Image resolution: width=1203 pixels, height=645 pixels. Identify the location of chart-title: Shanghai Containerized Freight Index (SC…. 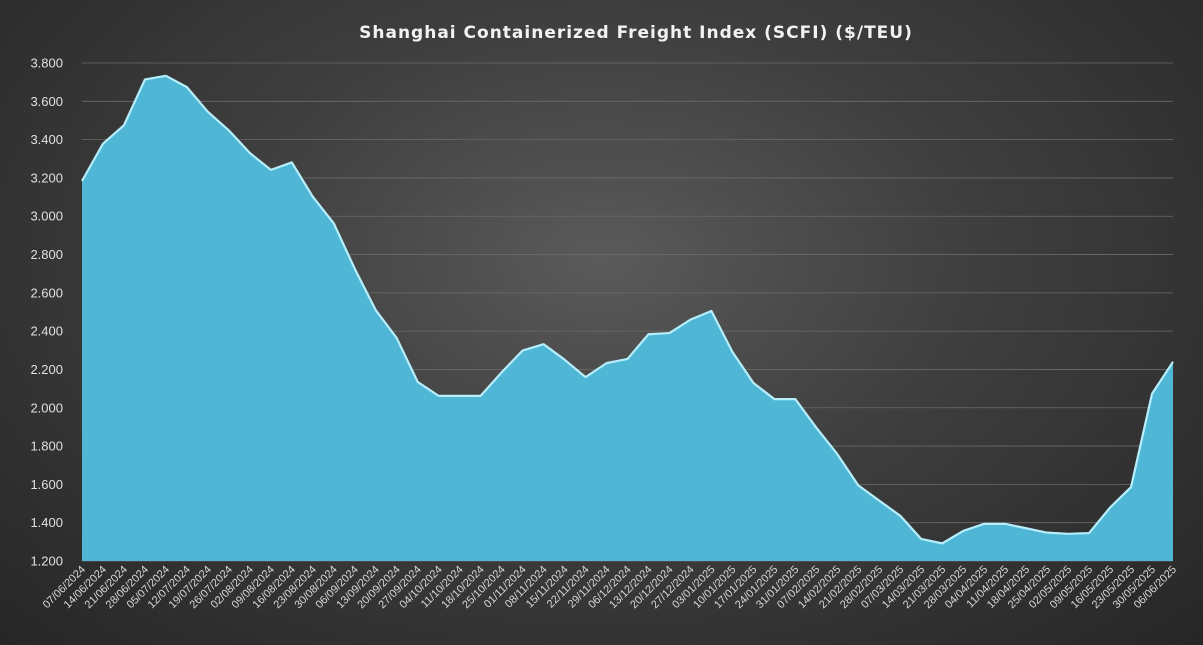
(636, 33).